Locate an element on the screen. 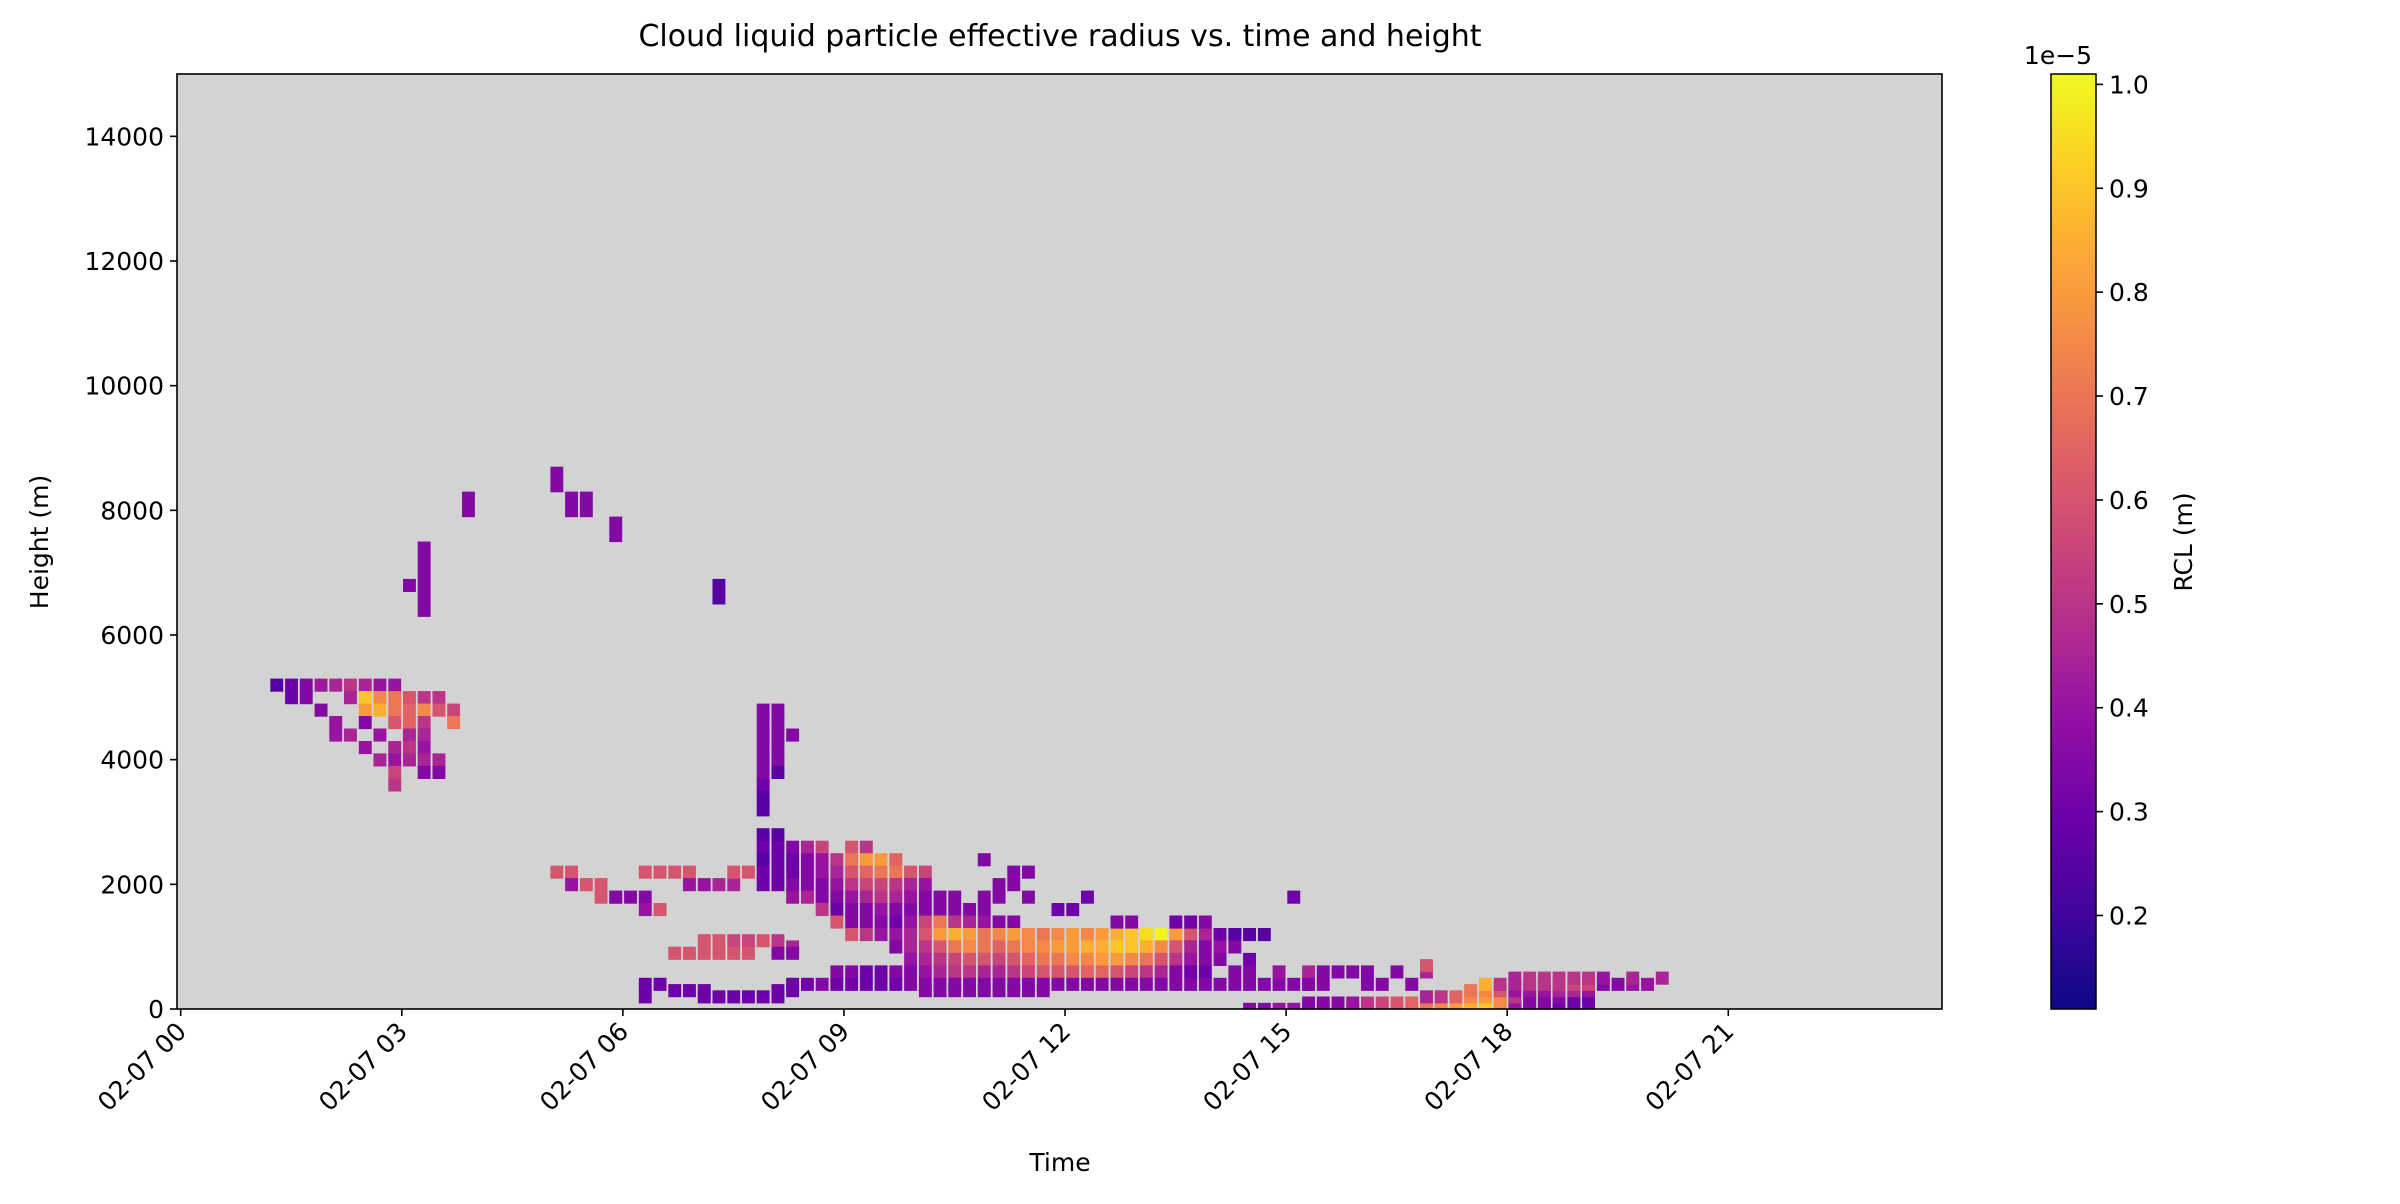 This screenshot has height=1204, width=2400. x-tick-label: 02-07 00 is located at coordinates (142, 1067).